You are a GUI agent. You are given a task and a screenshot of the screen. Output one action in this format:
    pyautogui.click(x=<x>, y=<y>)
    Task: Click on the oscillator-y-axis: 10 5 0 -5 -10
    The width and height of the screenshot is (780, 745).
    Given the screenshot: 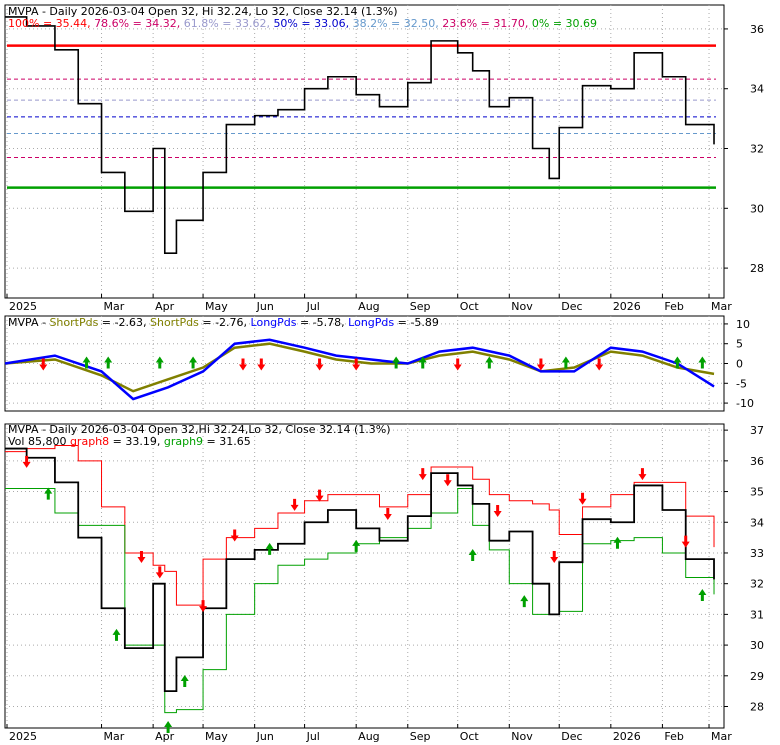 What is the action you would take?
    pyautogui.click(x=739, y=364)
    